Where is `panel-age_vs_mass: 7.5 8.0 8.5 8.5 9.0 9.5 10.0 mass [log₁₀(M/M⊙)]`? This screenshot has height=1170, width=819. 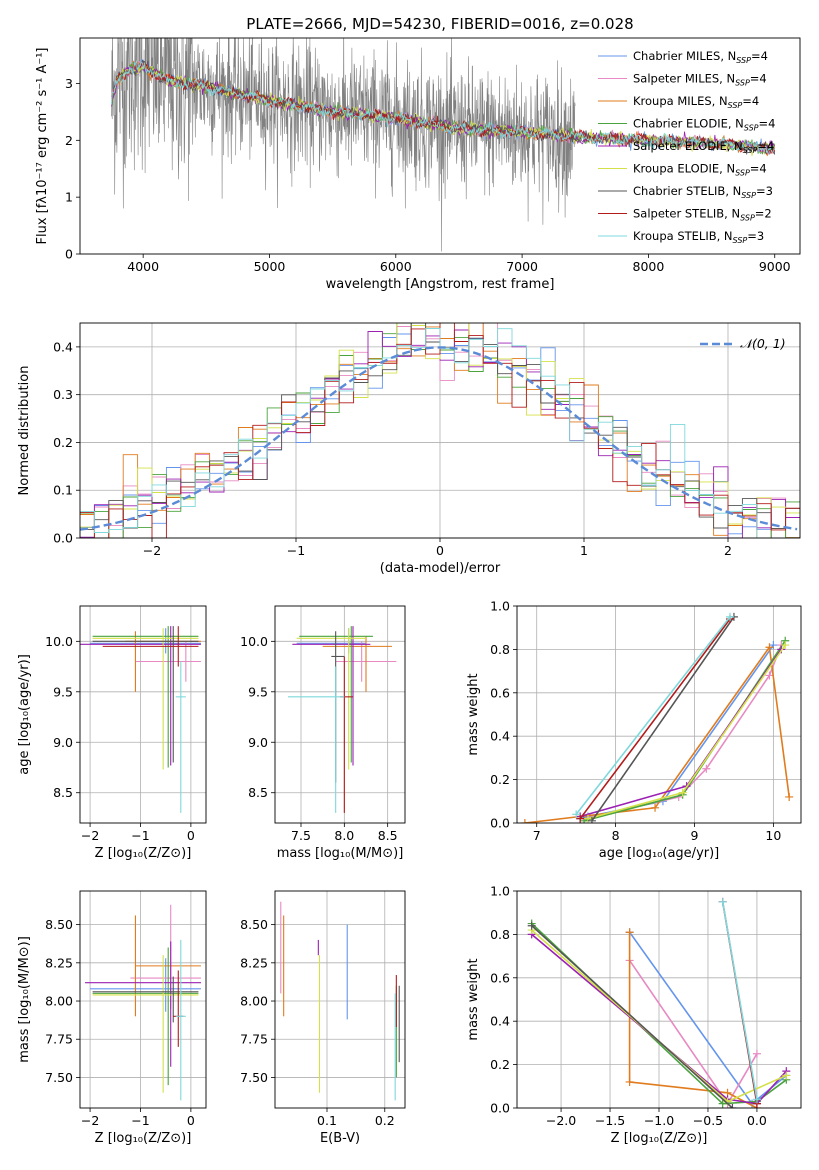 panel-age_vs_mass: 7.5 8.0 8.5 8.5 9.0 9.5 10.0 mass [log₁₀(M/M⊙)] is located at coordinates (323, 733).